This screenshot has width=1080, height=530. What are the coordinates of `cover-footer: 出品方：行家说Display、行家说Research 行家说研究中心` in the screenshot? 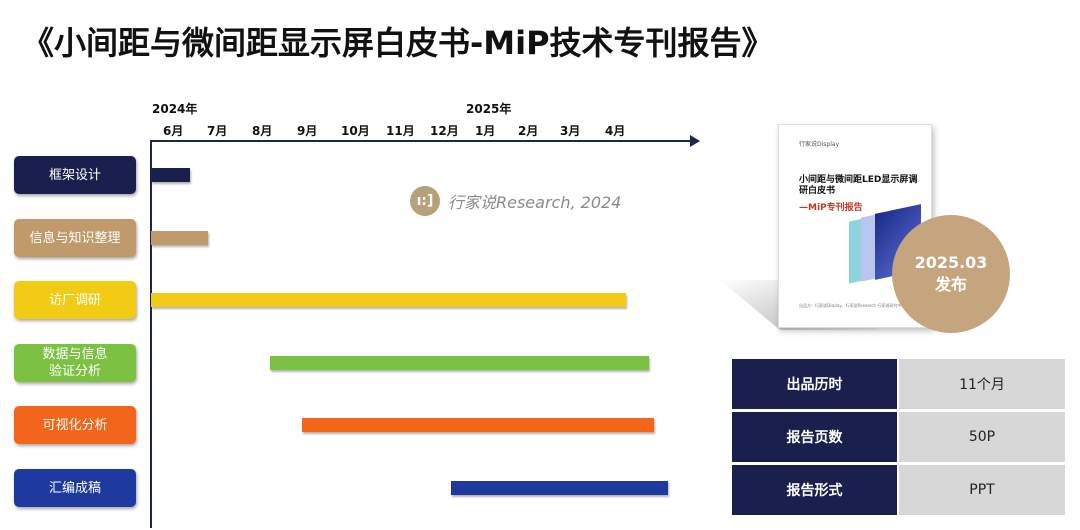 It's located at (852, 305).